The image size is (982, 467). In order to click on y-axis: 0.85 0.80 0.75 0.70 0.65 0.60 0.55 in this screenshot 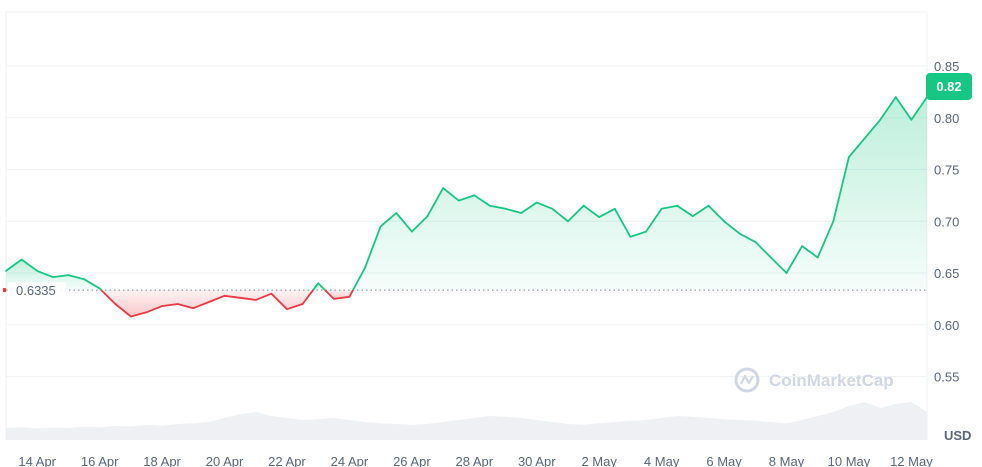, I will do `click(946, 222)`.